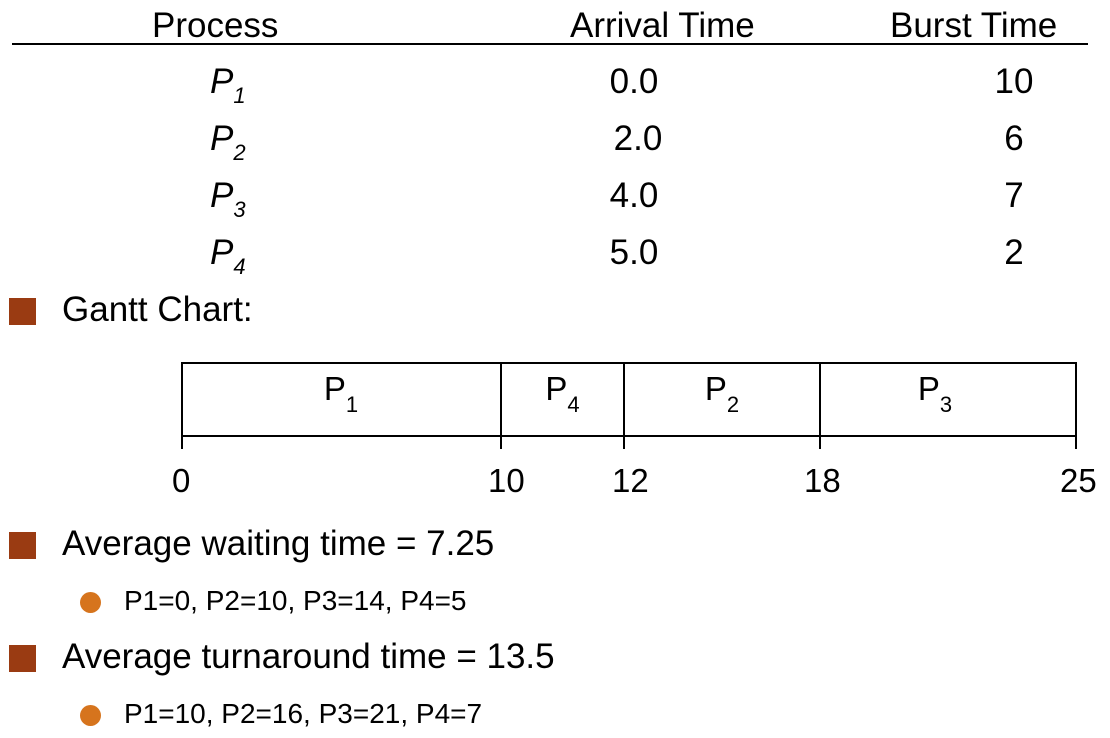 The image size is (1110, 738). Describe the element at coordinates (1014, 195) in the screenshot. I see `burst-value: 7` at that location.